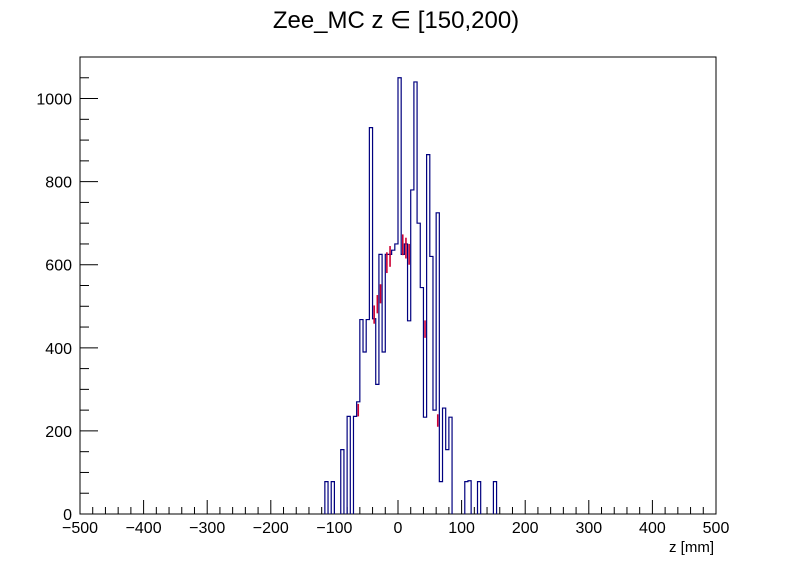  Describe the element at coordinates (691, 547) in the screenshot. I see `x-axis-title: z [mm]` at that location.